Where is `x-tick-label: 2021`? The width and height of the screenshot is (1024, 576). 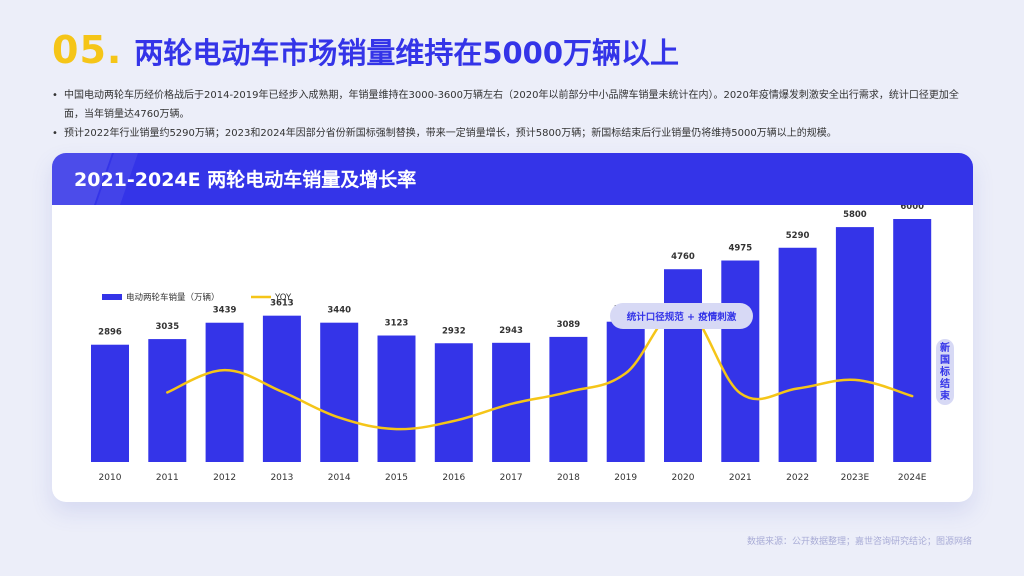 x-tick-label: 2021 is located at coordinates (740, 478).